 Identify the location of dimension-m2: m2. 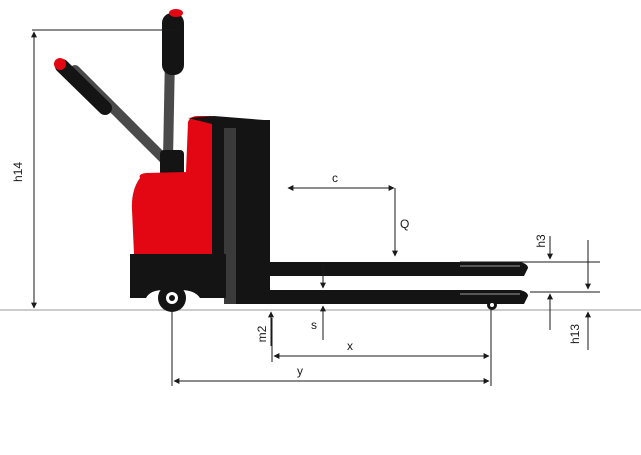
(264, 328).